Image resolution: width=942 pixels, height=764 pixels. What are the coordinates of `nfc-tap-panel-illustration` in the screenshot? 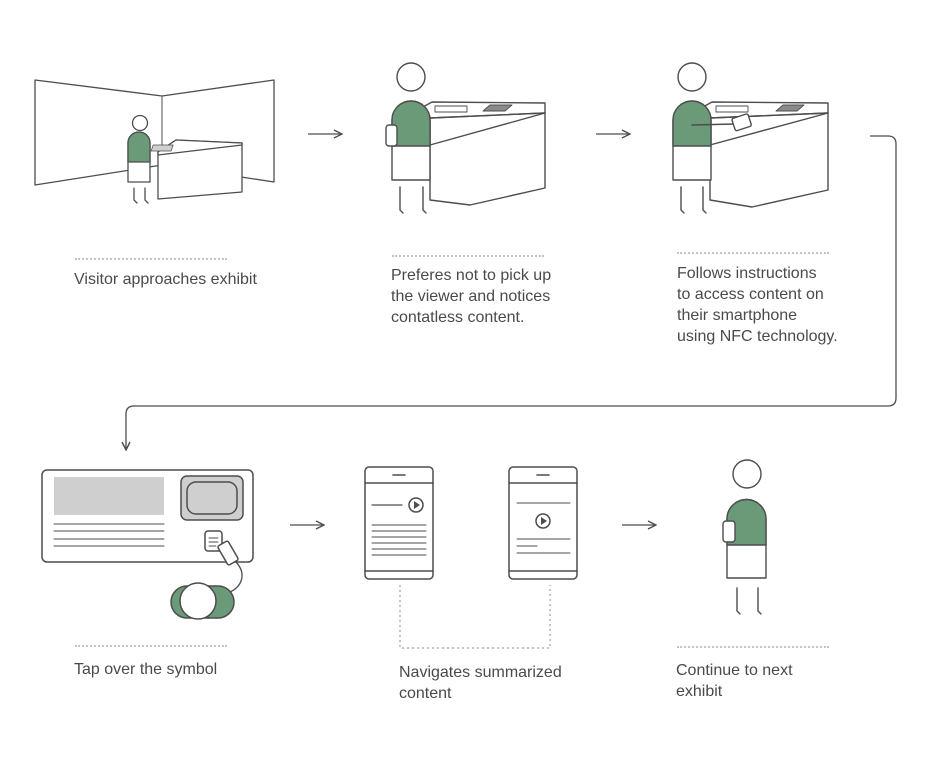 It's located at (147, 544).